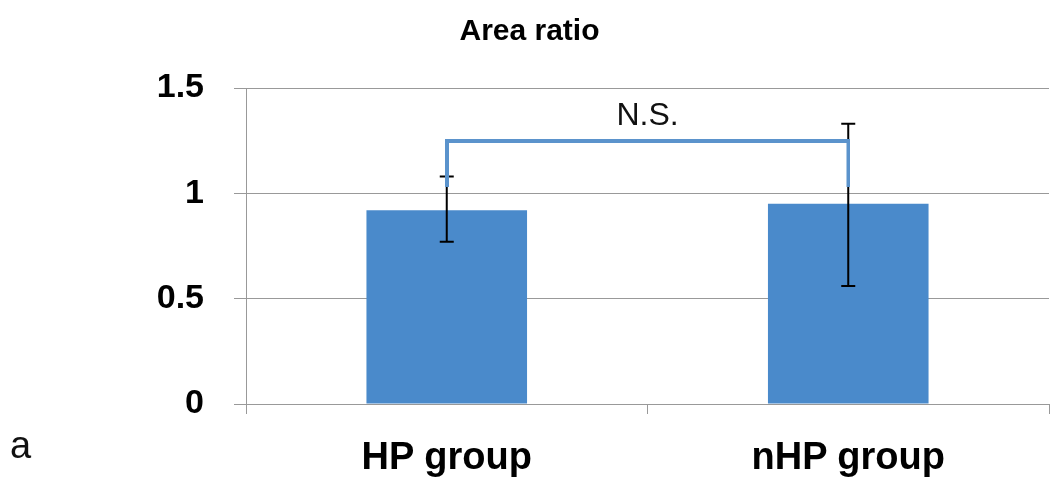  What do you see at coordinates (529, 30) in the screenshot?
I see `chart-title: Area ratio` at bounding box center [529, 30].